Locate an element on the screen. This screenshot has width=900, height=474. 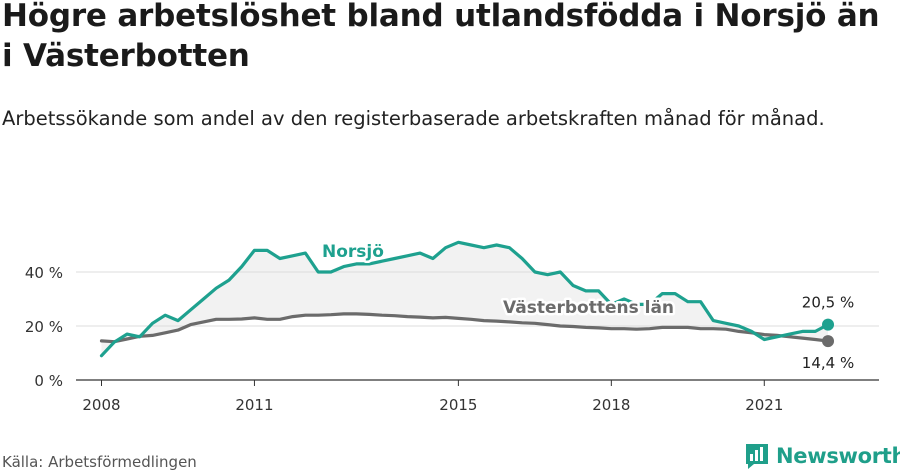
y-tick-label: 40 % is located at coordinates (44, 273).